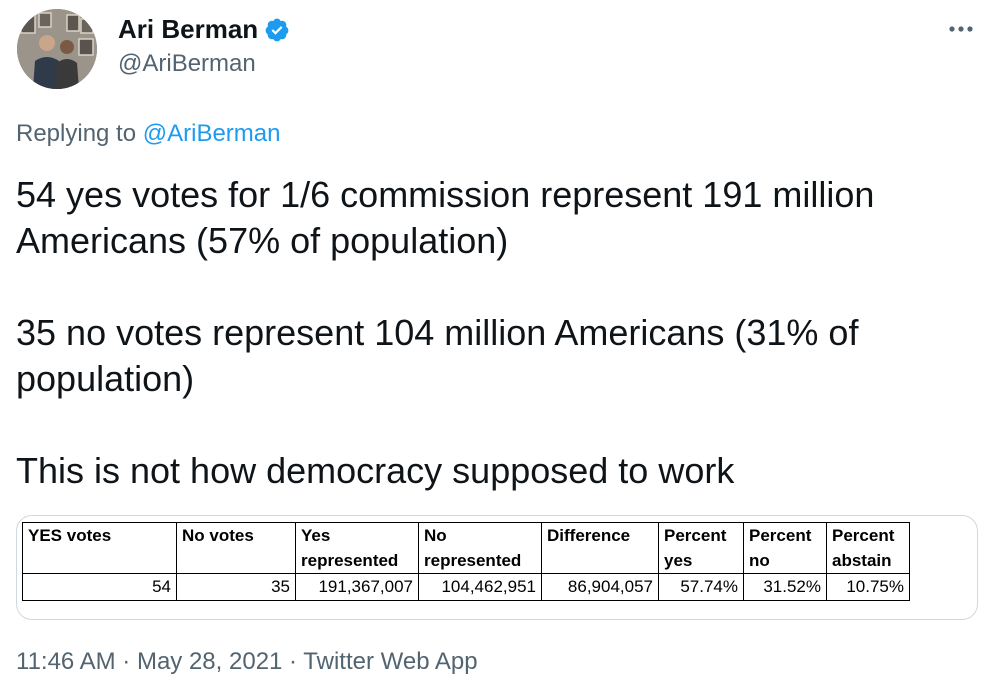  Describe the element at coordinates (390, 661) in the screenshot. I see `tweet-source-link: Twitter Web App` at that location.